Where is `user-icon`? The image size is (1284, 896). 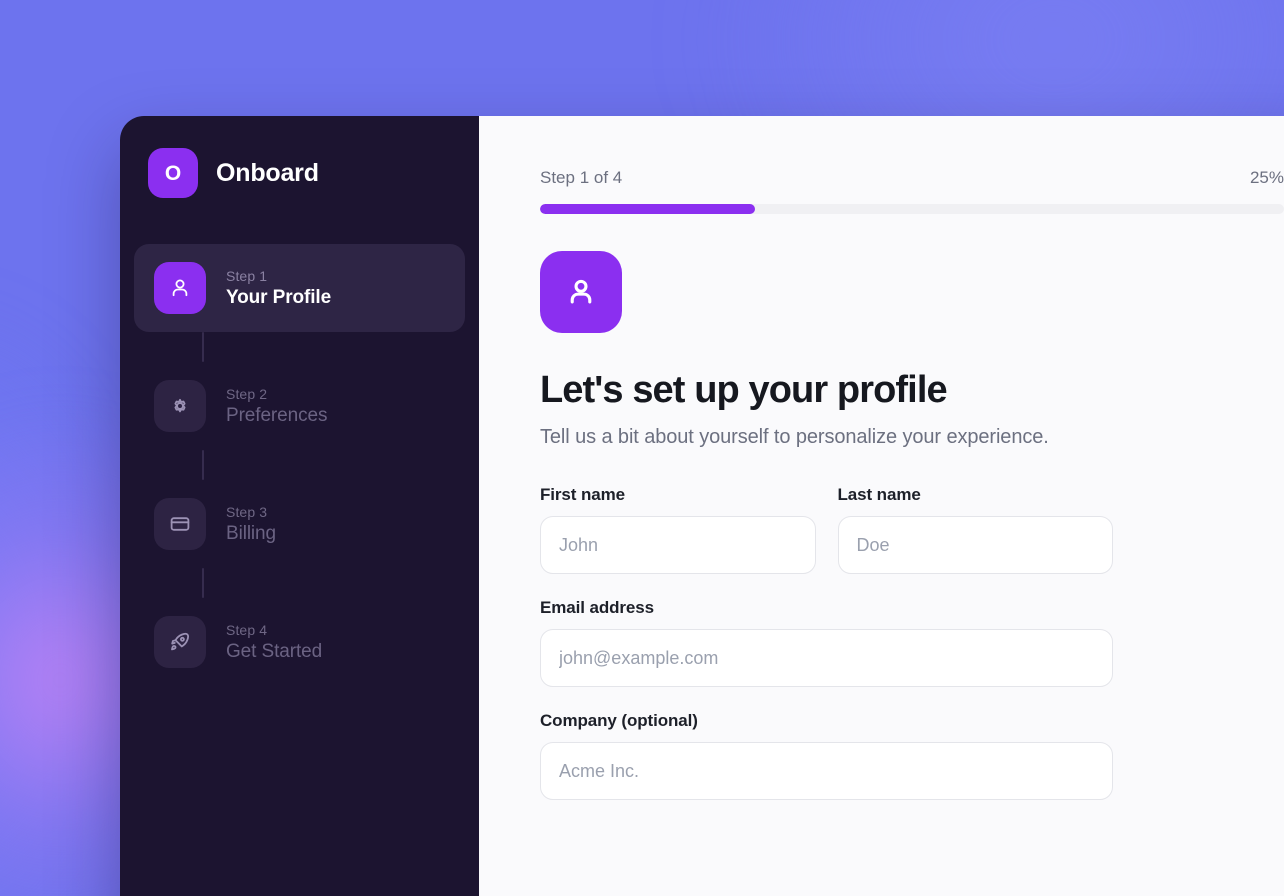 user-icon is located at coordinates (180, 288).